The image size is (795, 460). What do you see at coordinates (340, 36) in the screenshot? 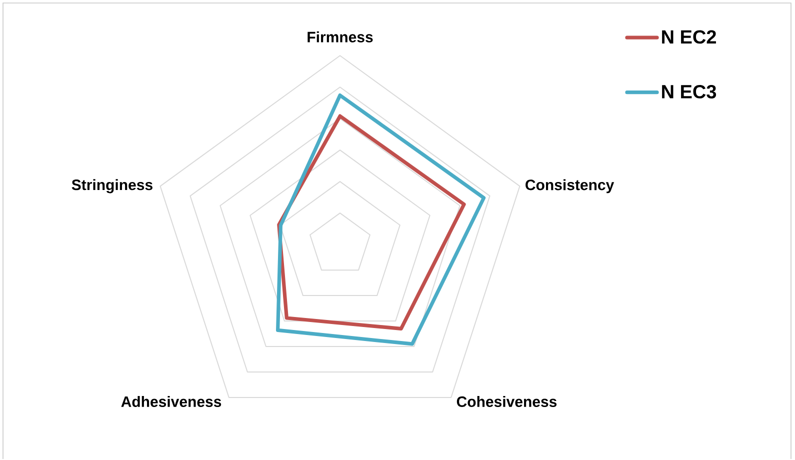
I see `spoke-label: Firmness` at bounding box center [340, 36].